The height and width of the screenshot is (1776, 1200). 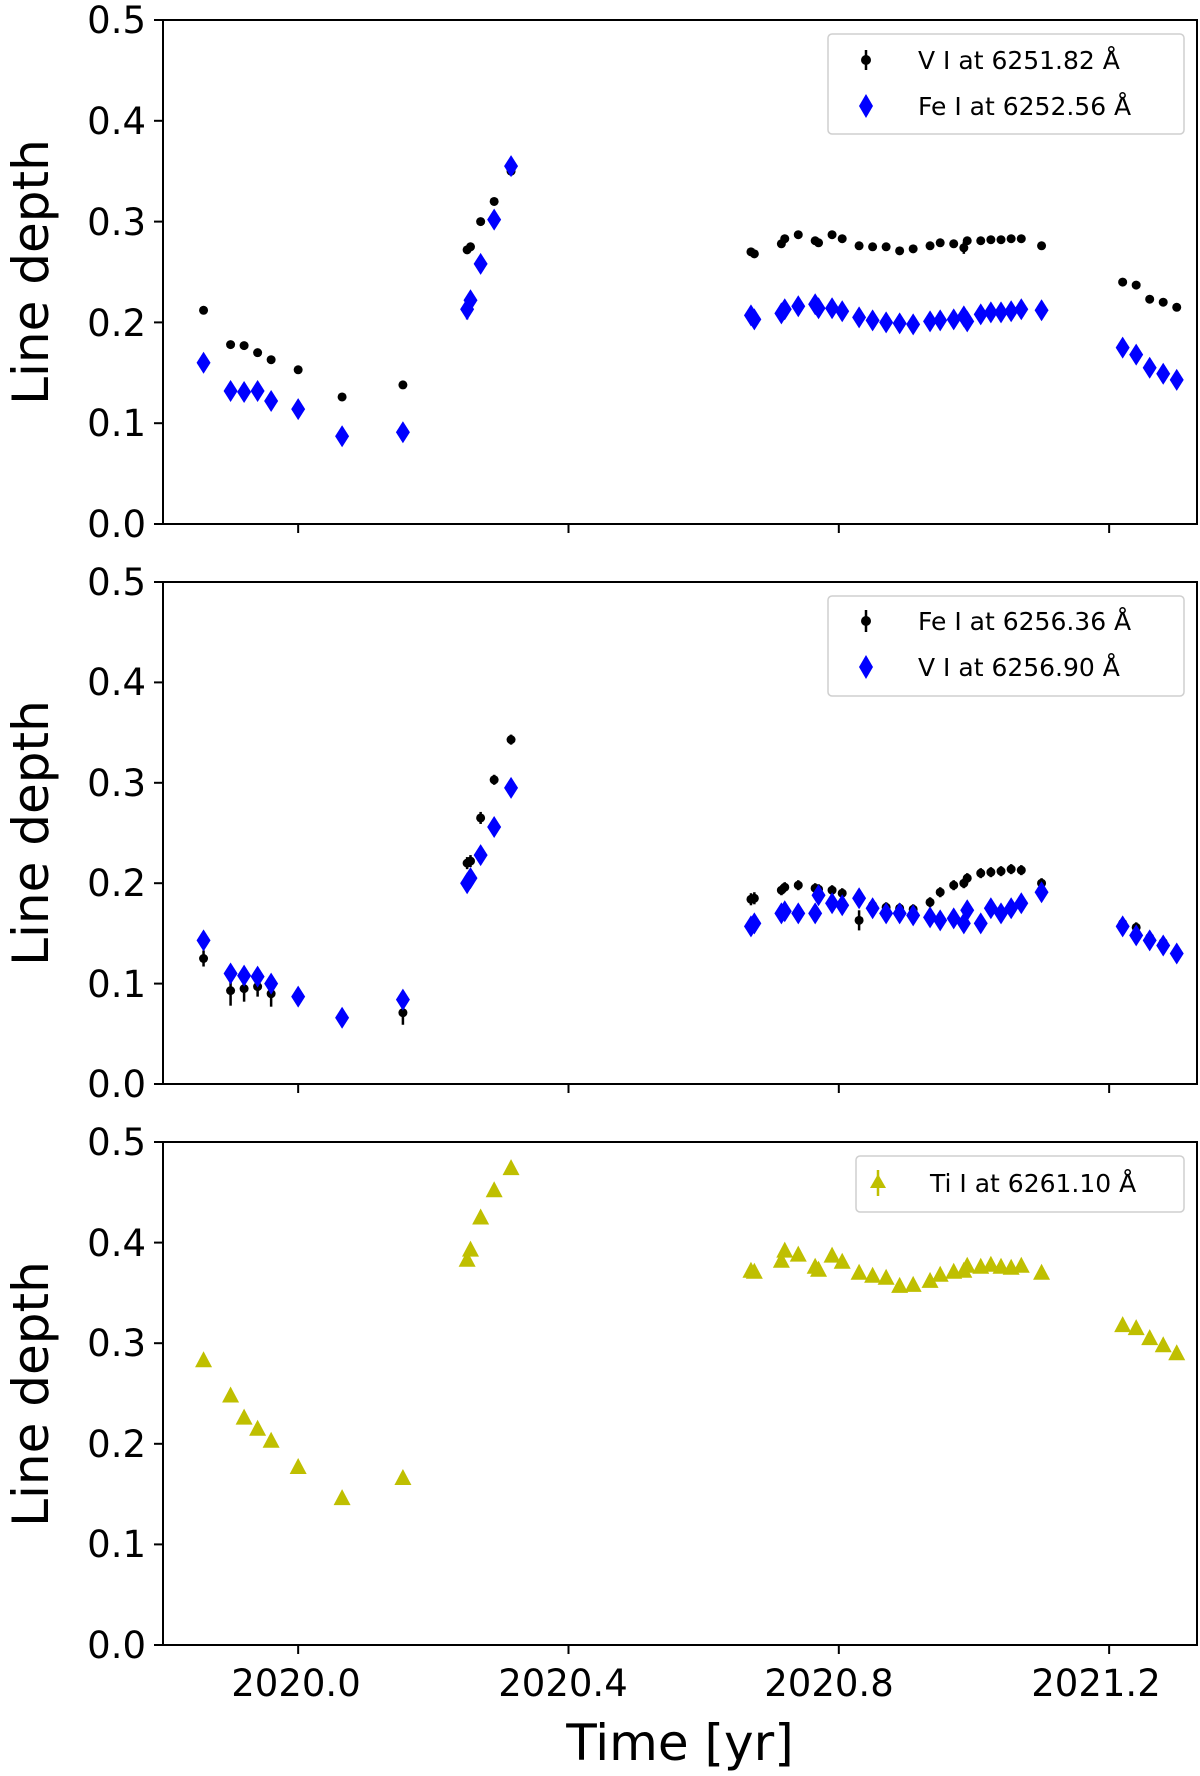 I want to click on xtick-label: 2021.2, so click(x=1095, y=1683).